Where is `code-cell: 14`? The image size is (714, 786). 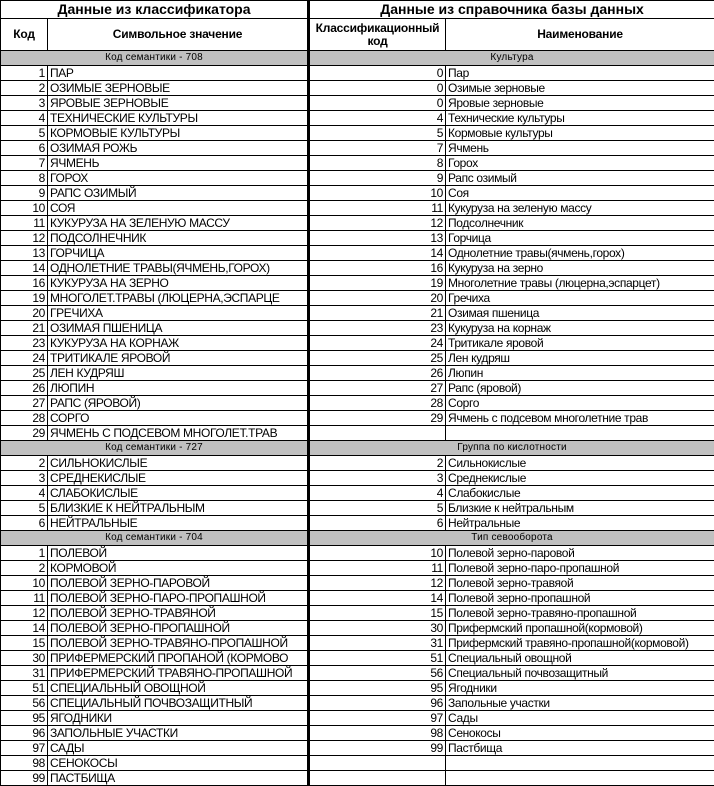 code-cell: 14 is located at coordinates (24, 268).